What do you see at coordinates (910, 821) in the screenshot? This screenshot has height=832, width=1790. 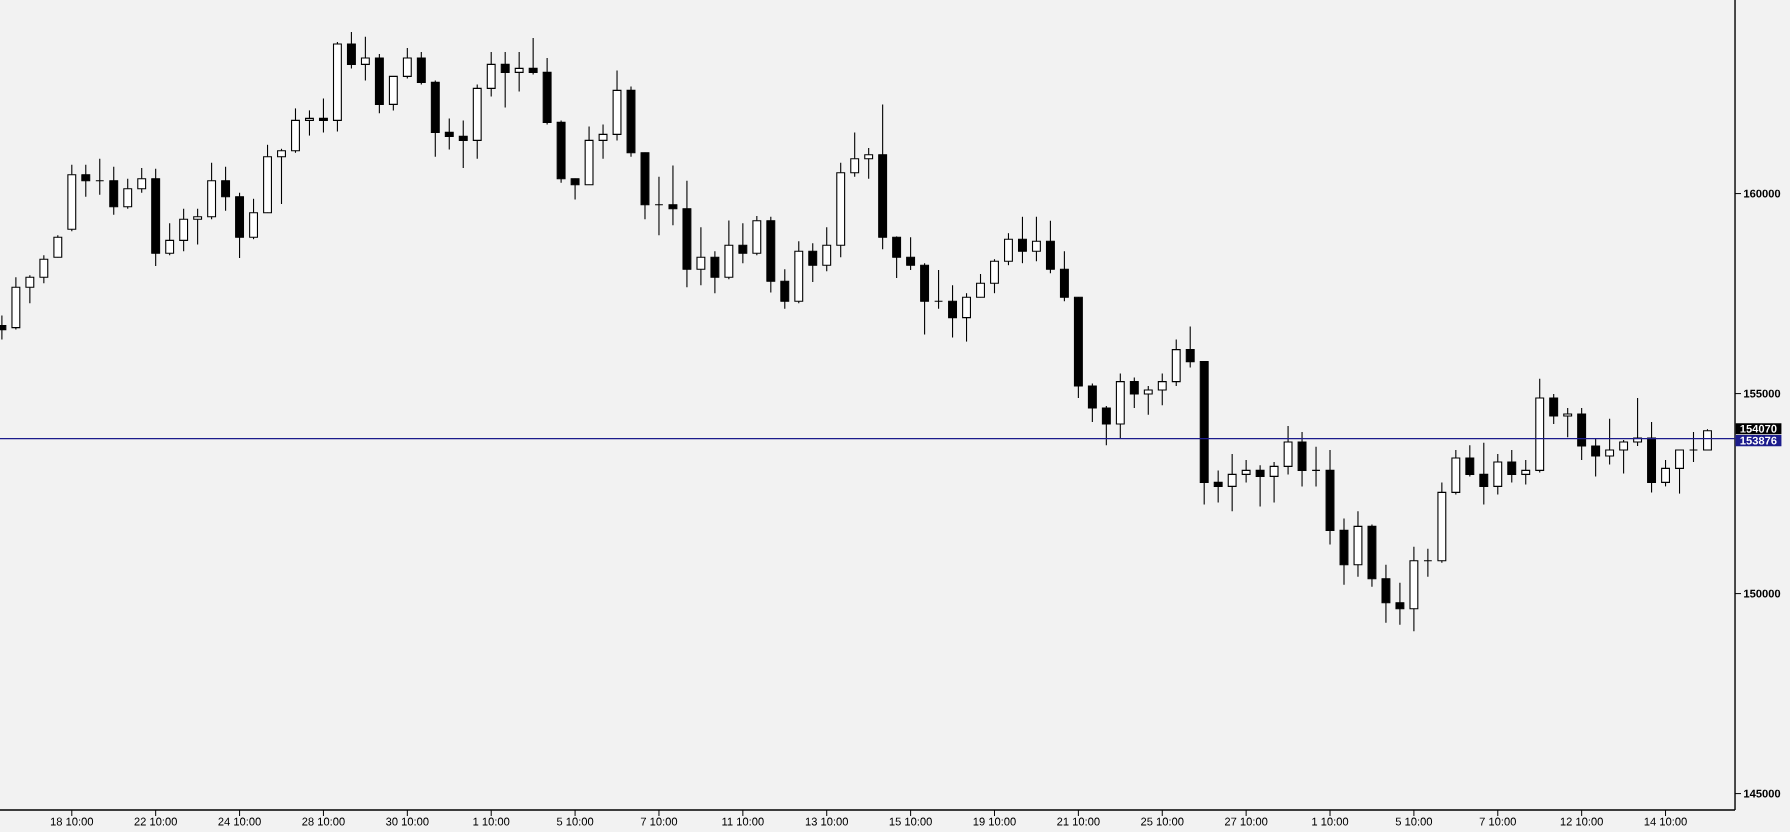 I see `x-tick-label: 15 10:00` at bounding box center [910, 821].